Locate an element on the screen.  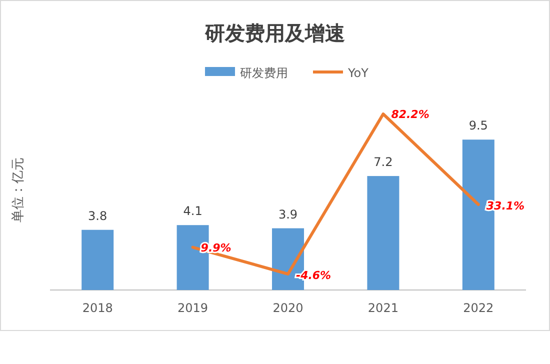
data-label: 4.1 is located at coordinates (192, 211).